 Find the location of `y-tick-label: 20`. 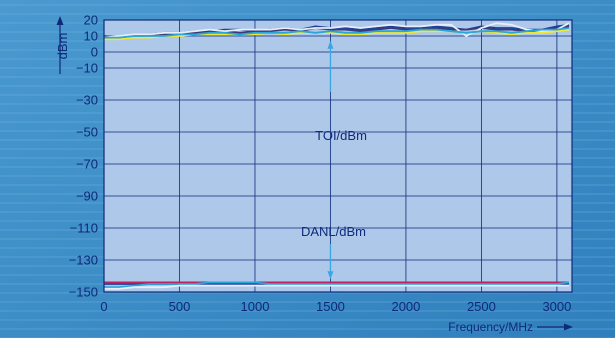

y-tick-label: 20 is located at coordinates (91, 20).